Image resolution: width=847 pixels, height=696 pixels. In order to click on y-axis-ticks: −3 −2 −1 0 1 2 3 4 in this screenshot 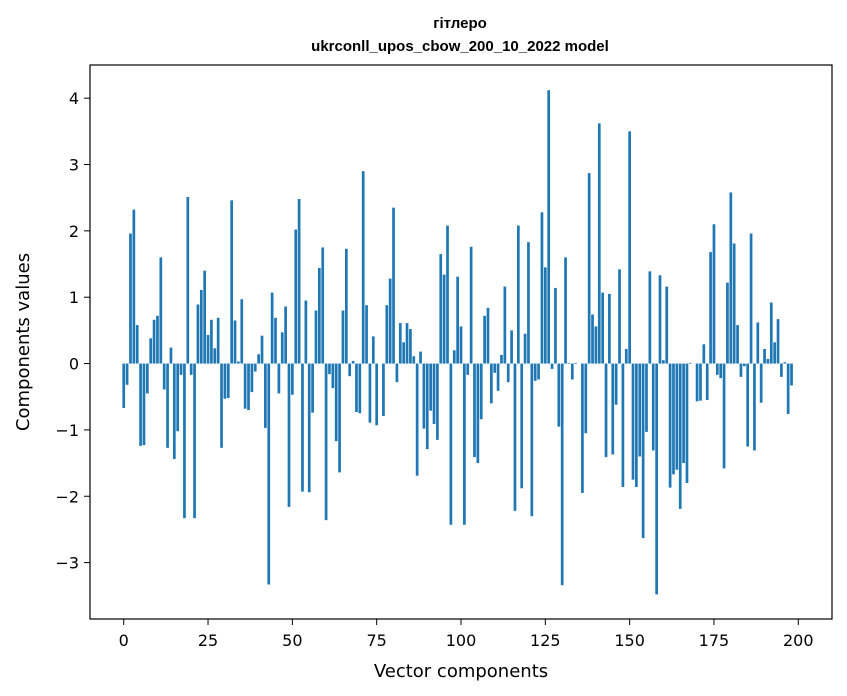, I will do `click(72, 331)`.